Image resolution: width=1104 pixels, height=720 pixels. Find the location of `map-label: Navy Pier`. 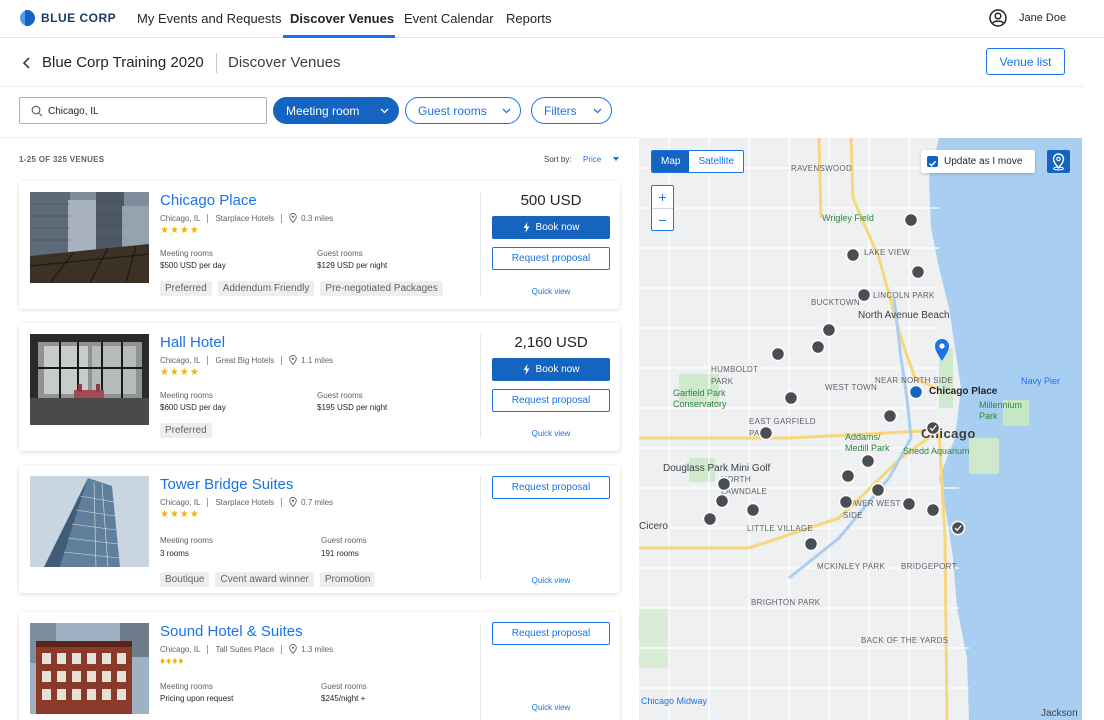

map-label: Navy Pier is located at coordinates (1041, 381).